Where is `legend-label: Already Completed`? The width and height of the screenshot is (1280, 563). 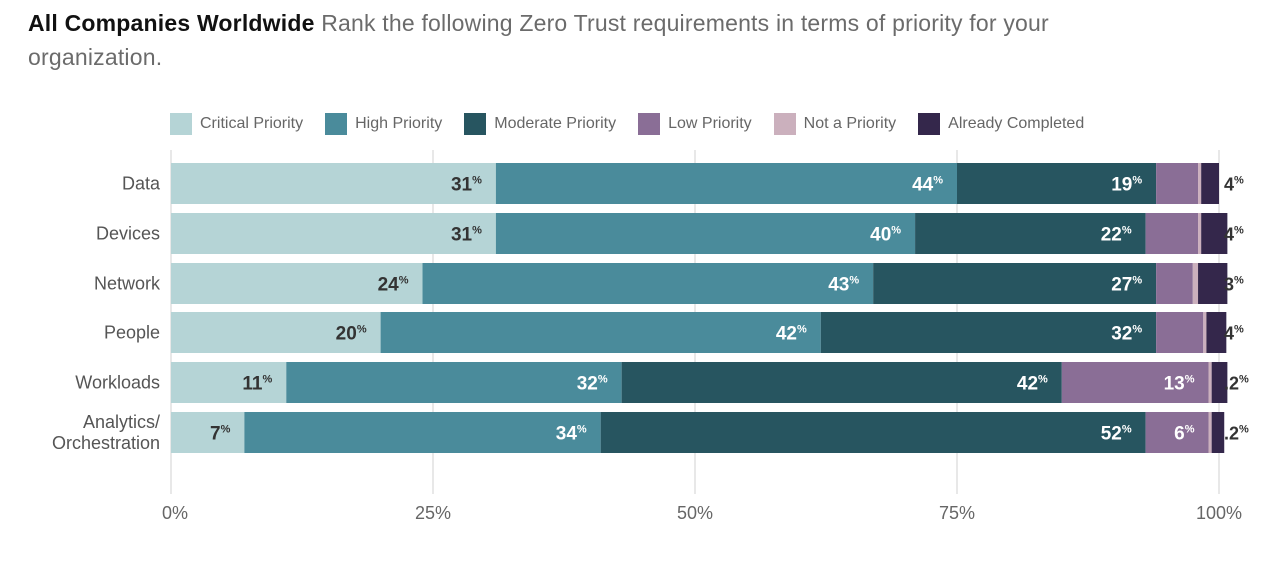 legend-label: Already Completed is located at coordinates (1016, 123).